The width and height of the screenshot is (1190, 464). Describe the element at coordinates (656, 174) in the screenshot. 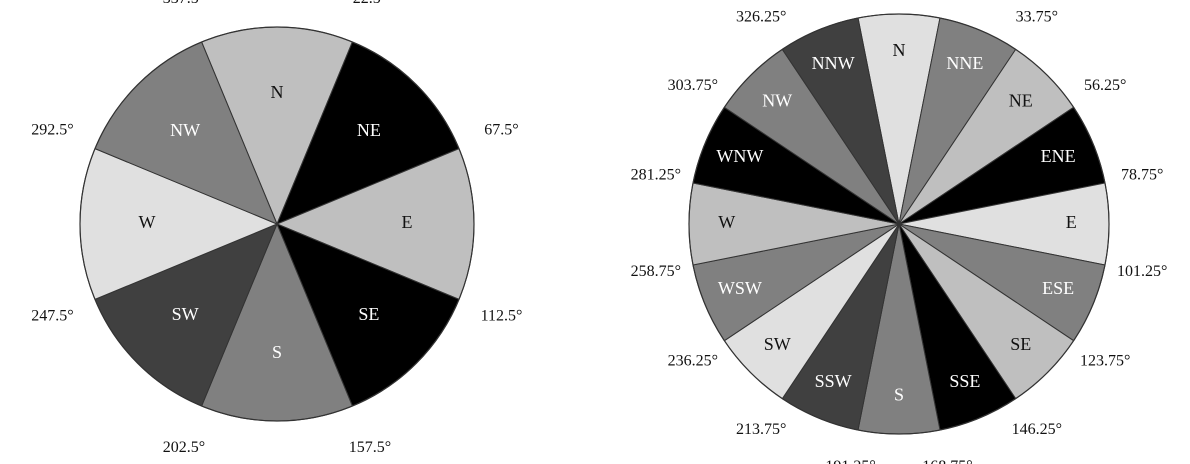

I see `boundary-angle-label: 281.25°` at that location.